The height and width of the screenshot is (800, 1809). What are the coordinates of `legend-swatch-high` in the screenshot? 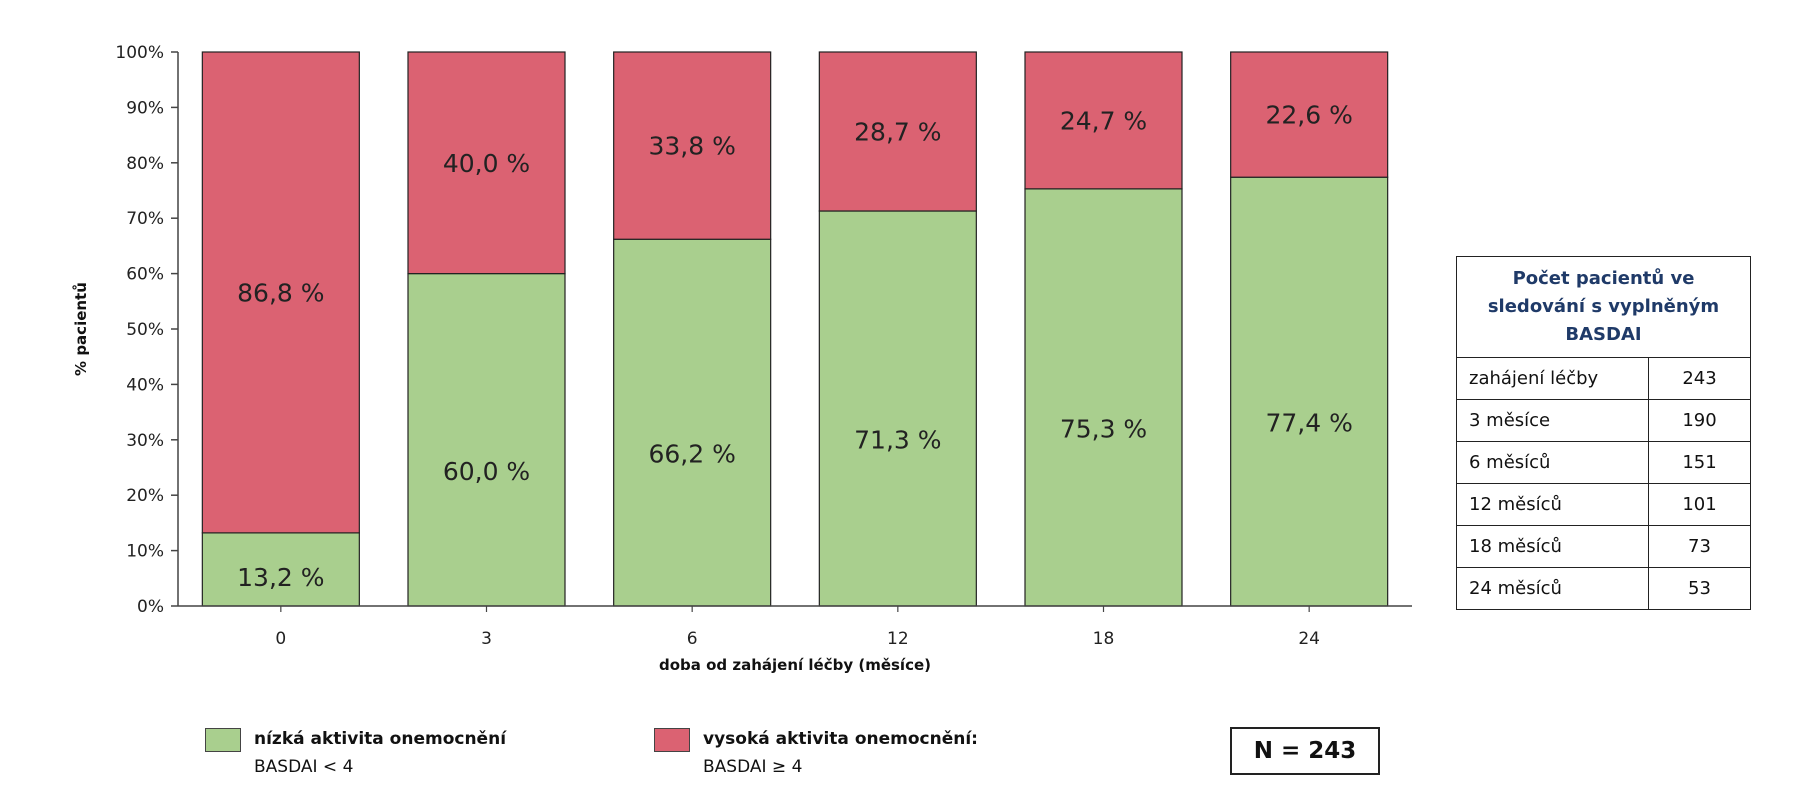 It's located at (672, 740).